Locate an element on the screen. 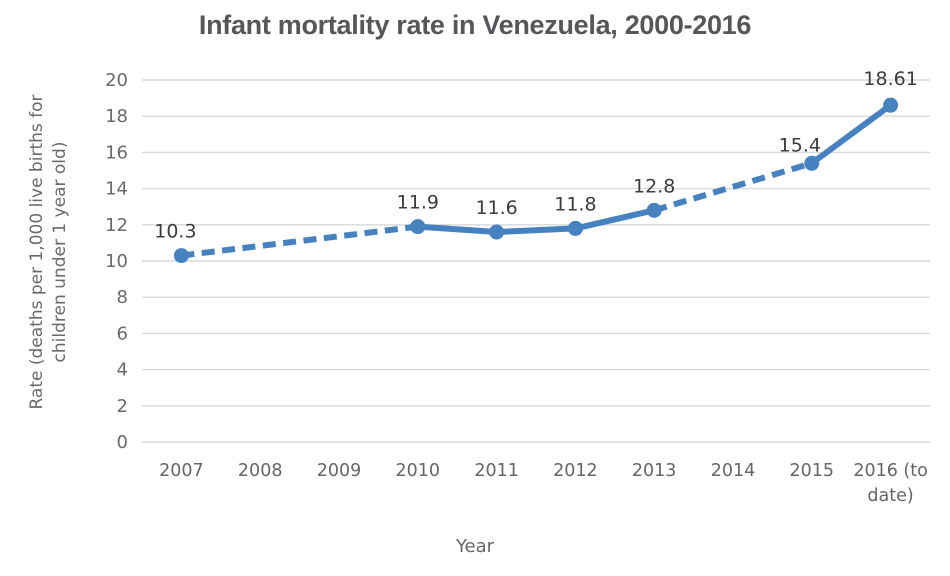 This screenshot has width=950, height=576. y-tick-label: 12 is located at coordinates (116, 225).